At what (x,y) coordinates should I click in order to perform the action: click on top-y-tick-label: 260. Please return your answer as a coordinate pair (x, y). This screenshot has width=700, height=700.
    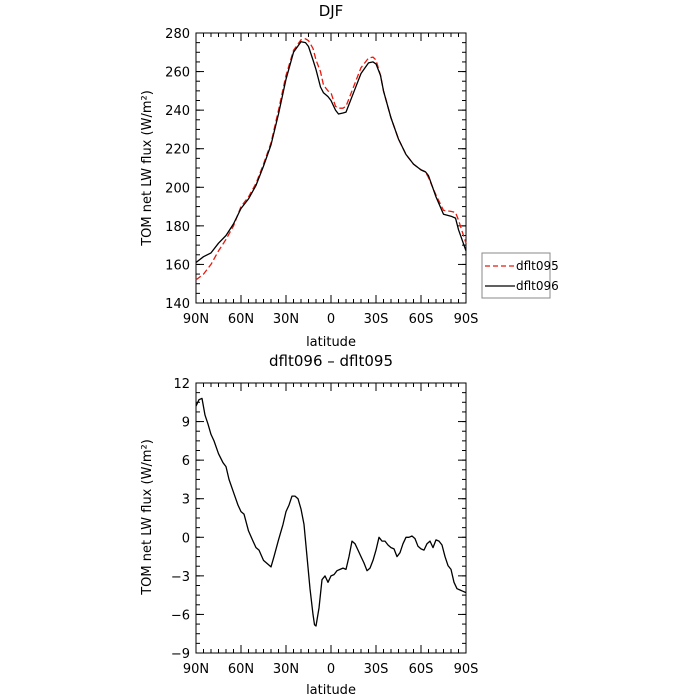
    Looking at the image, I should click on (177, 73).